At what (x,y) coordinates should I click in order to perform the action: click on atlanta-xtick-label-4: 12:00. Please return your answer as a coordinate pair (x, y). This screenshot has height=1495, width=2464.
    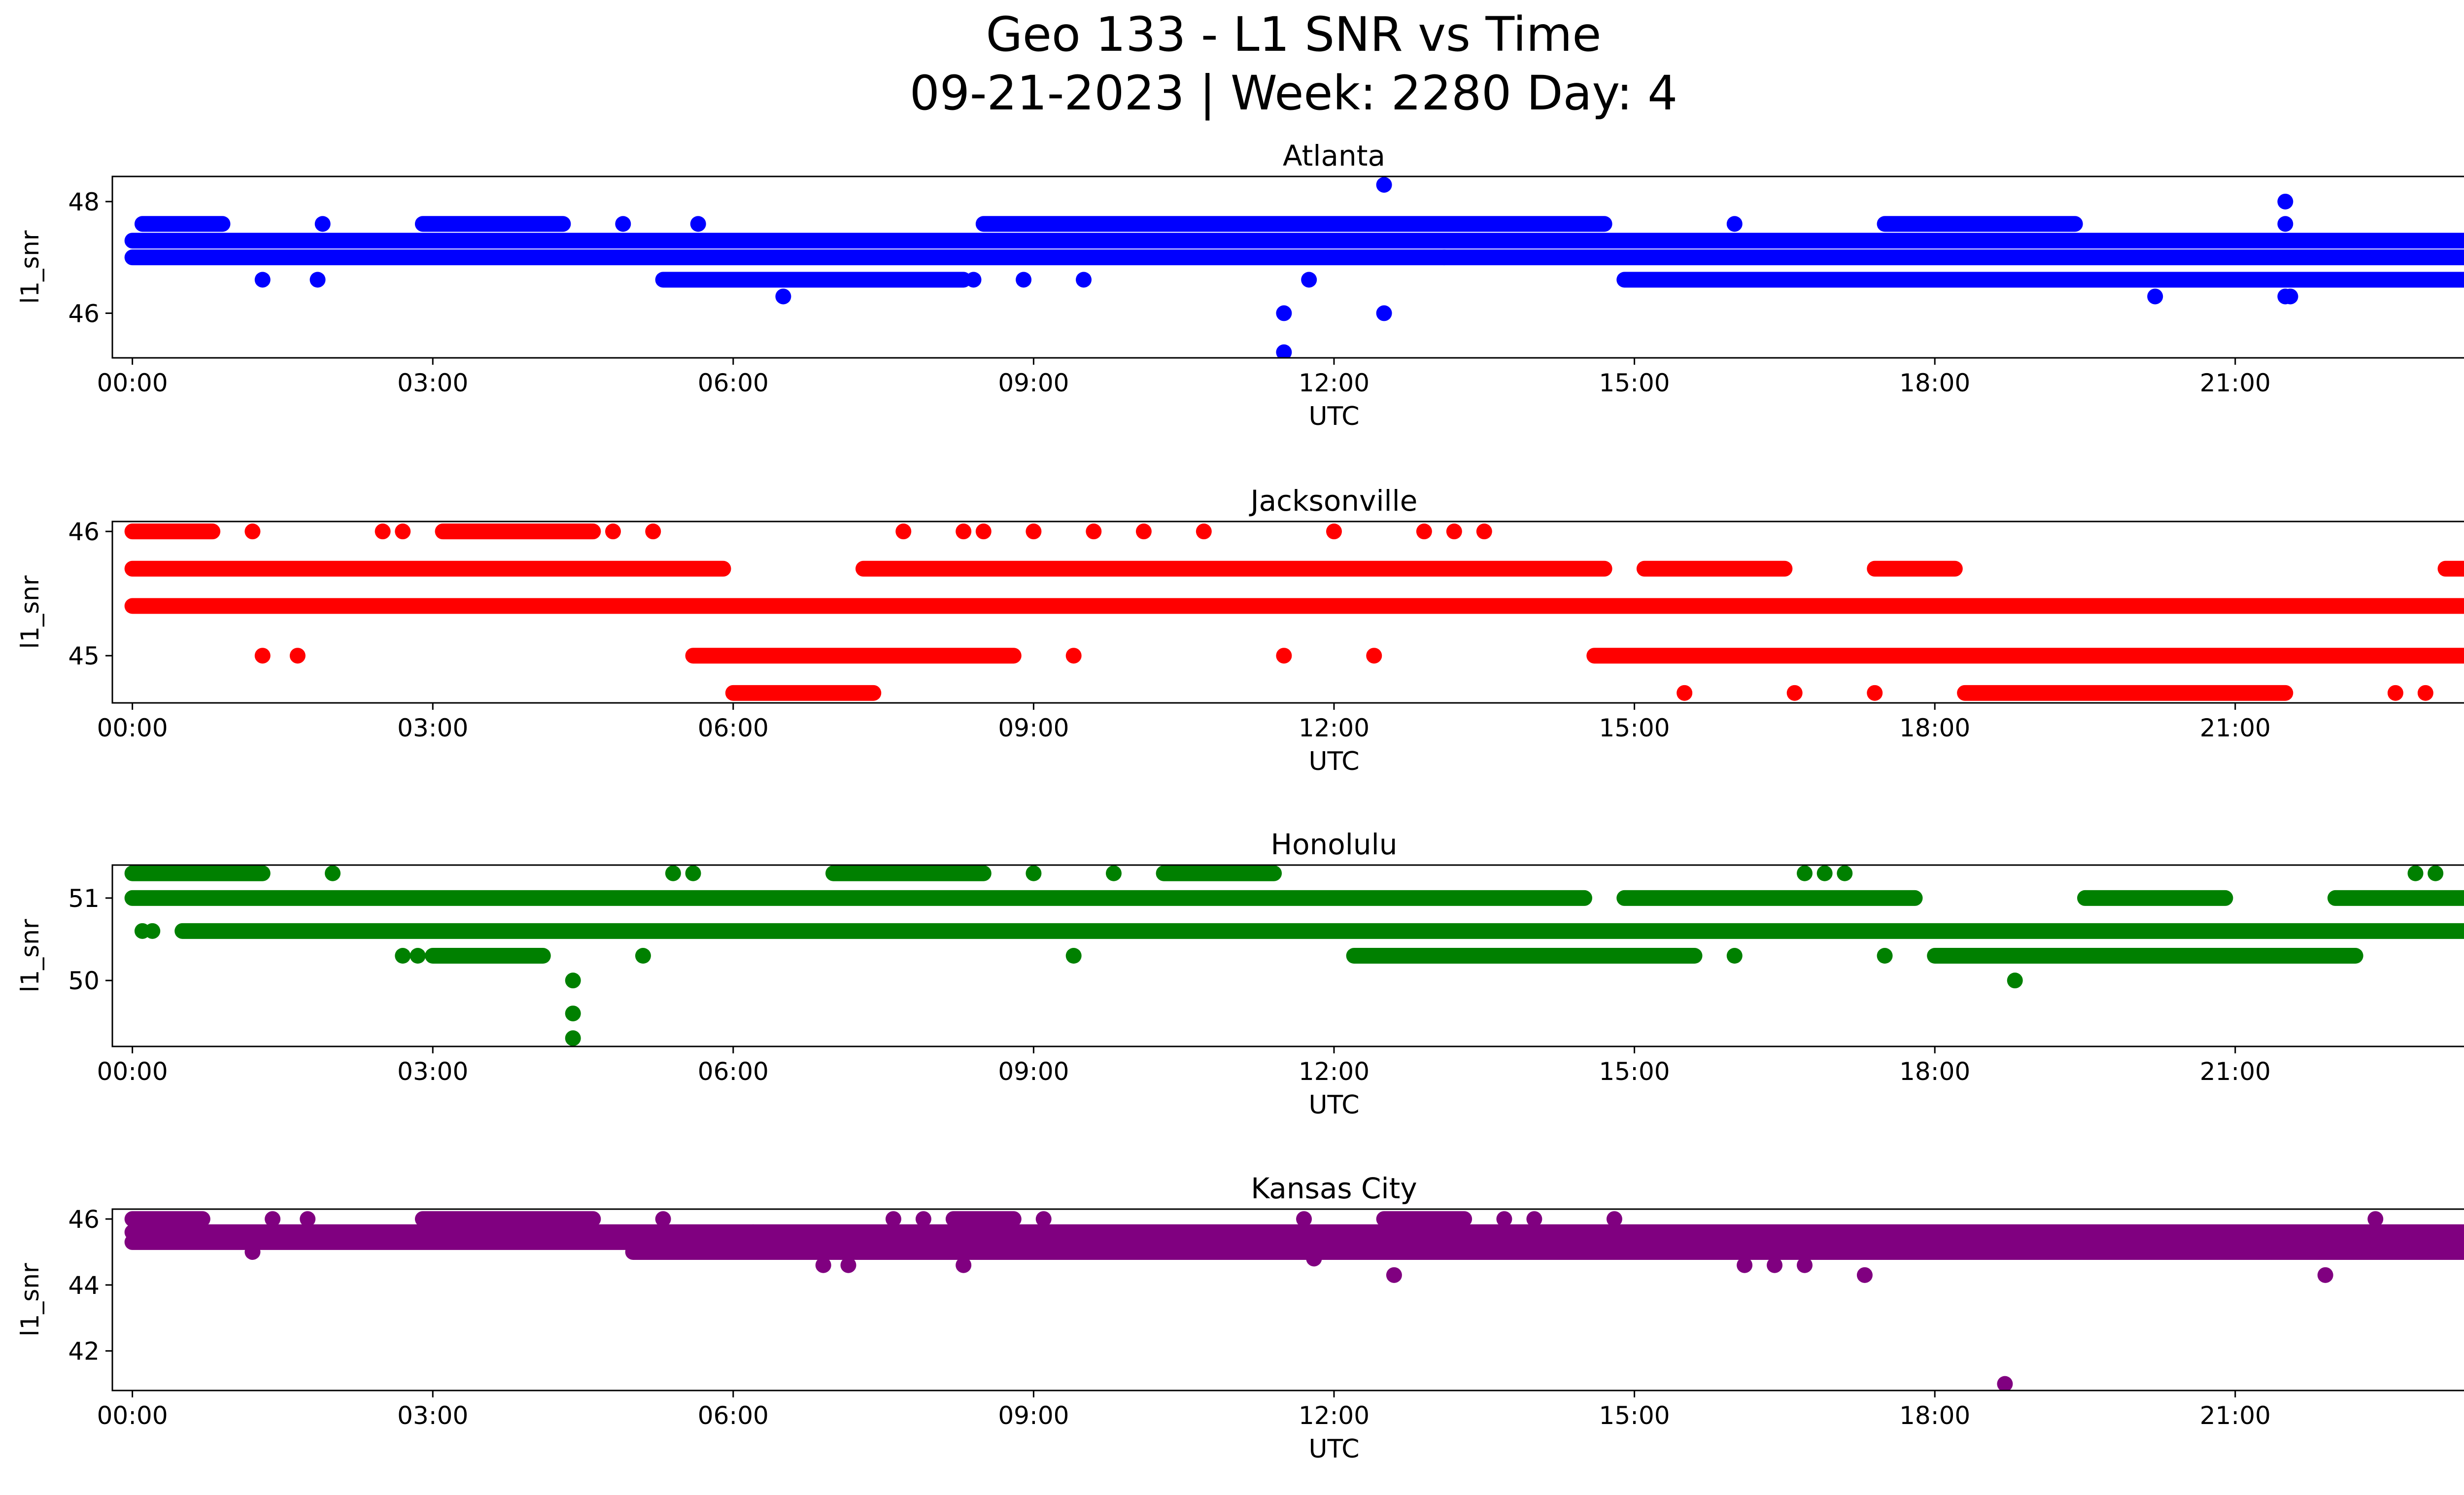
    Looking at the image, I should click on (1334, 383).